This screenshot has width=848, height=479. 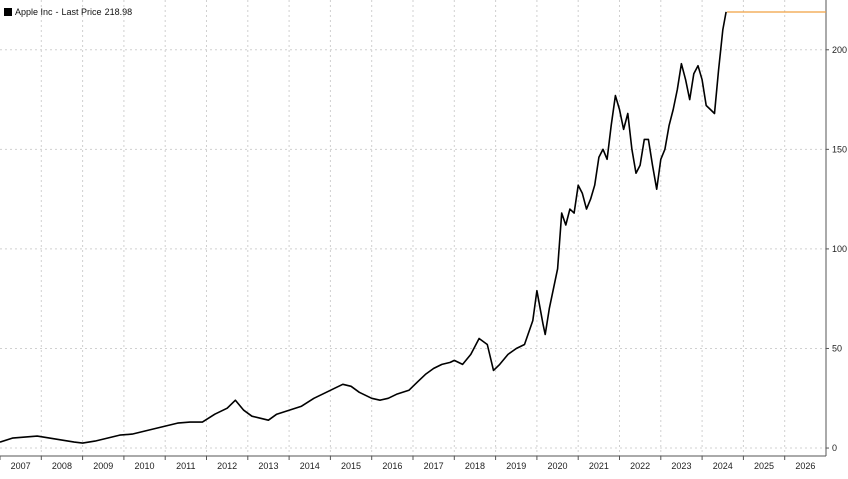 What do you see at coordinates (839, 249) in the screenshot?
I see `y-tick-label: 100` at bounding box center [839, 249].